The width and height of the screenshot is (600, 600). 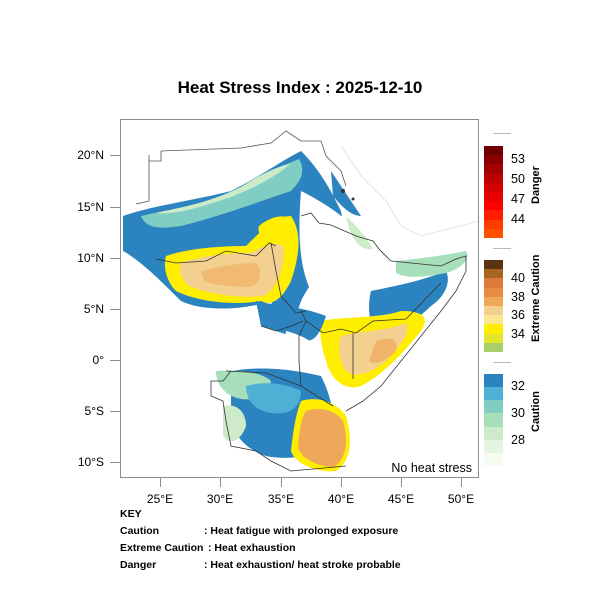 I want to click on no-heat-stress-label: No heat stress, so click(x=431, y=468).